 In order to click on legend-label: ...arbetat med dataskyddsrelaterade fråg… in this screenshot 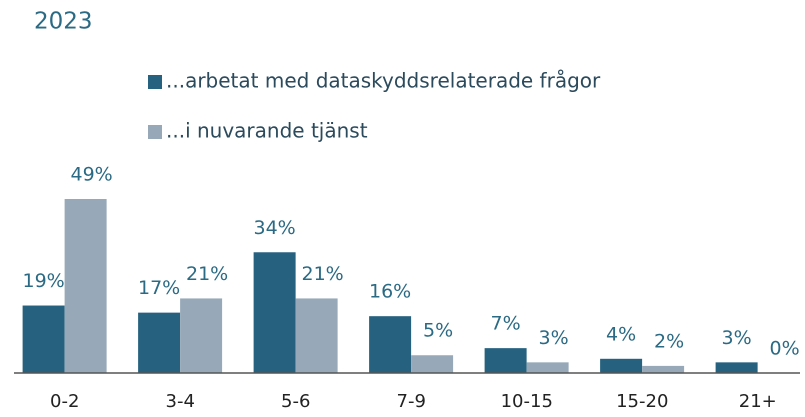, I will do `click(383, 81)`.